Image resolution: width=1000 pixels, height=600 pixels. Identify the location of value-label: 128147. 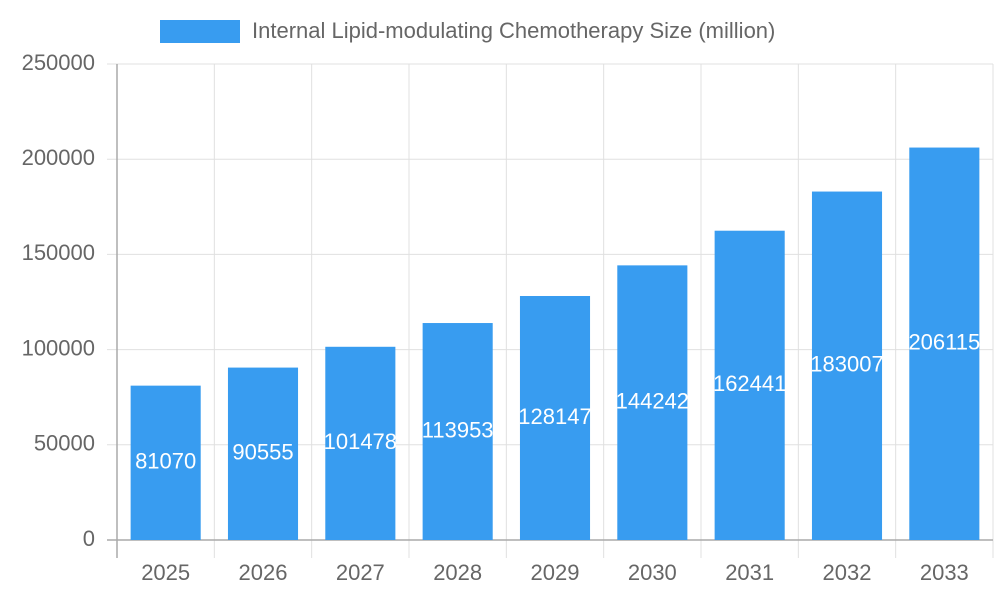
(554, 416).